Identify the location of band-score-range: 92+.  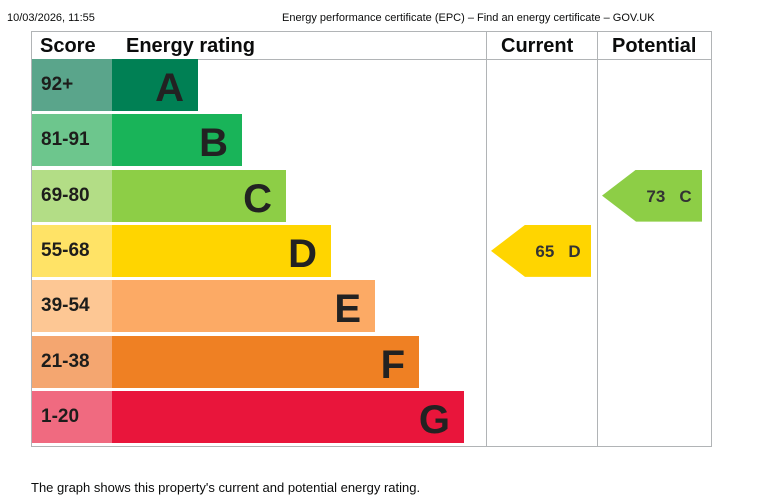
(72, 85).